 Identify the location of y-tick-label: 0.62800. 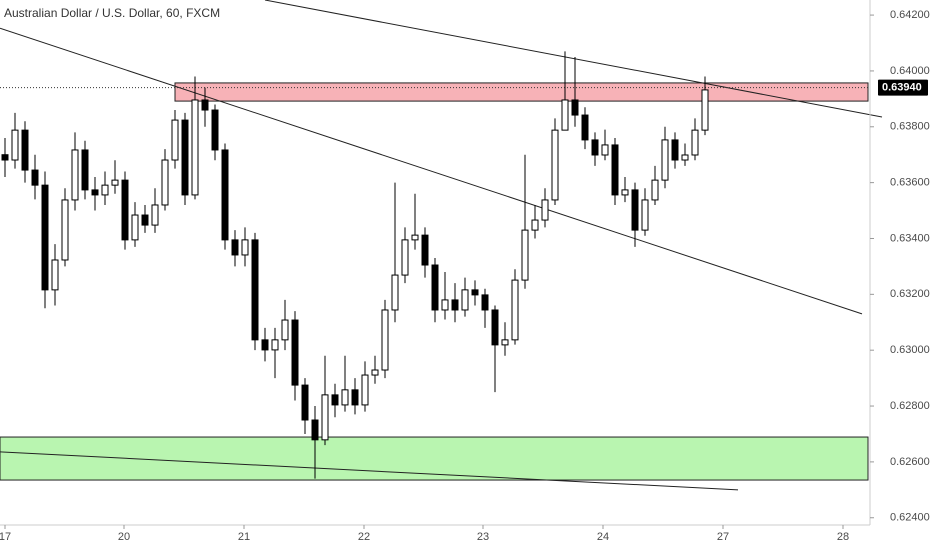
(910, 406).